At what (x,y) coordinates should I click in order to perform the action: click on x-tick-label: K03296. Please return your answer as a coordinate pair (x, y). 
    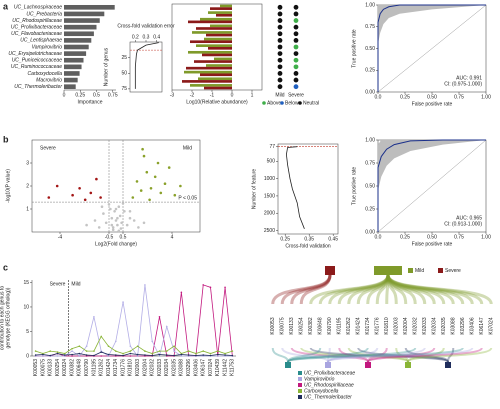
    Looking at the image, I should click on (189, 367).